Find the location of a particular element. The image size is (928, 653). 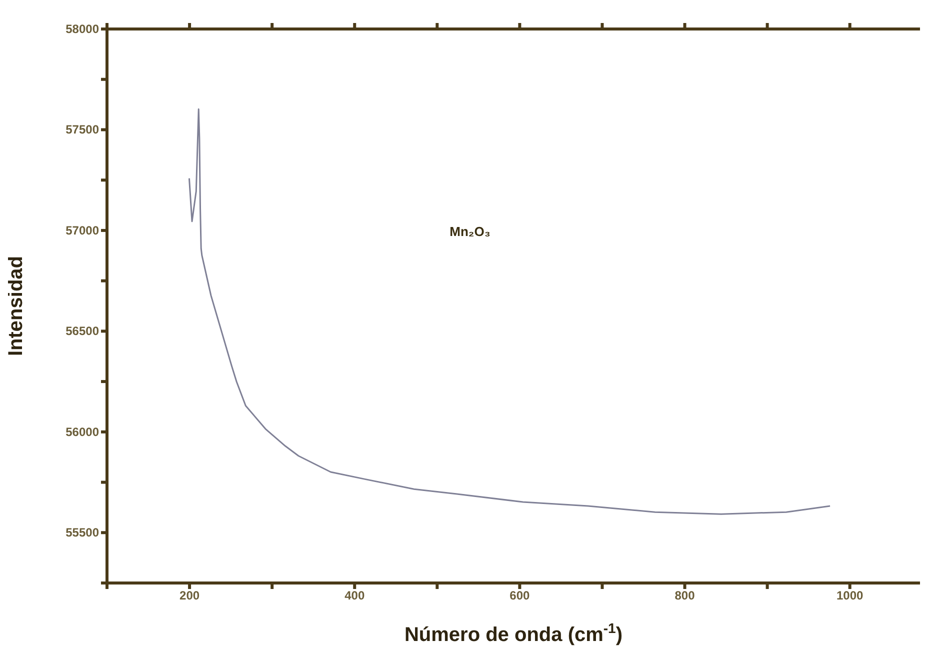

y-tick-label: 56500 is located at coordinates (83, 331).